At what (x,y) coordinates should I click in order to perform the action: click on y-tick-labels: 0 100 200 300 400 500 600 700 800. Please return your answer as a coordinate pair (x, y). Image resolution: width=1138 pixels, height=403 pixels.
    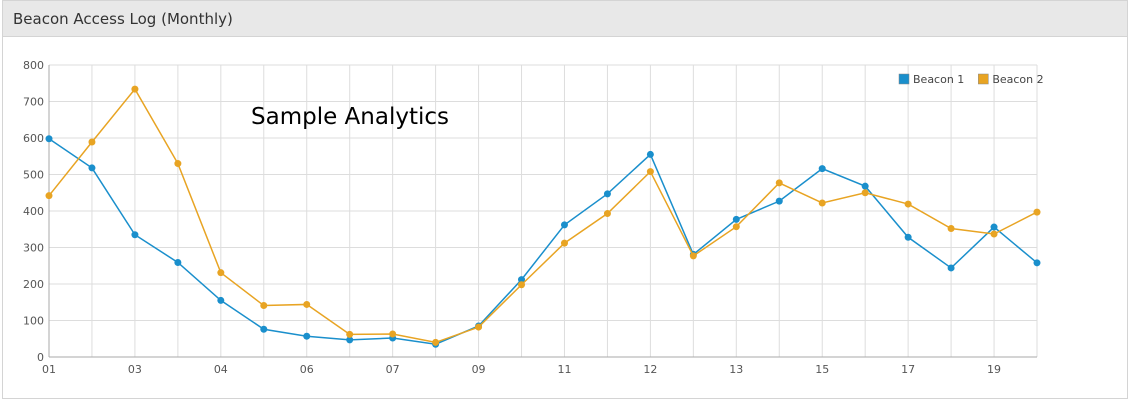
    Looking at the image, I should click on (33, 211).